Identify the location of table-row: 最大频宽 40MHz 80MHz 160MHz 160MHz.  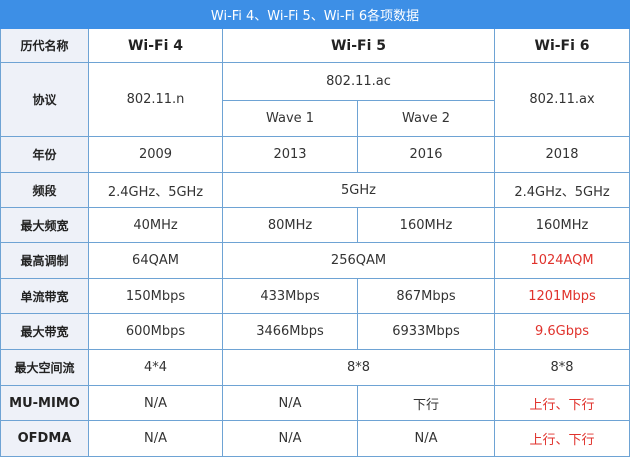
(315, 225).